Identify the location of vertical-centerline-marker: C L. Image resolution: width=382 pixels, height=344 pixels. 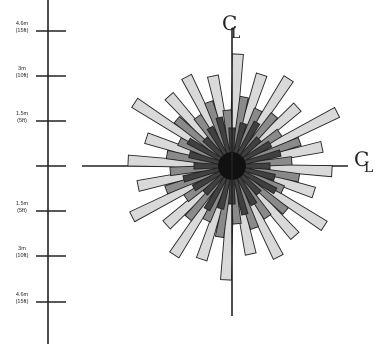
(231, 26).